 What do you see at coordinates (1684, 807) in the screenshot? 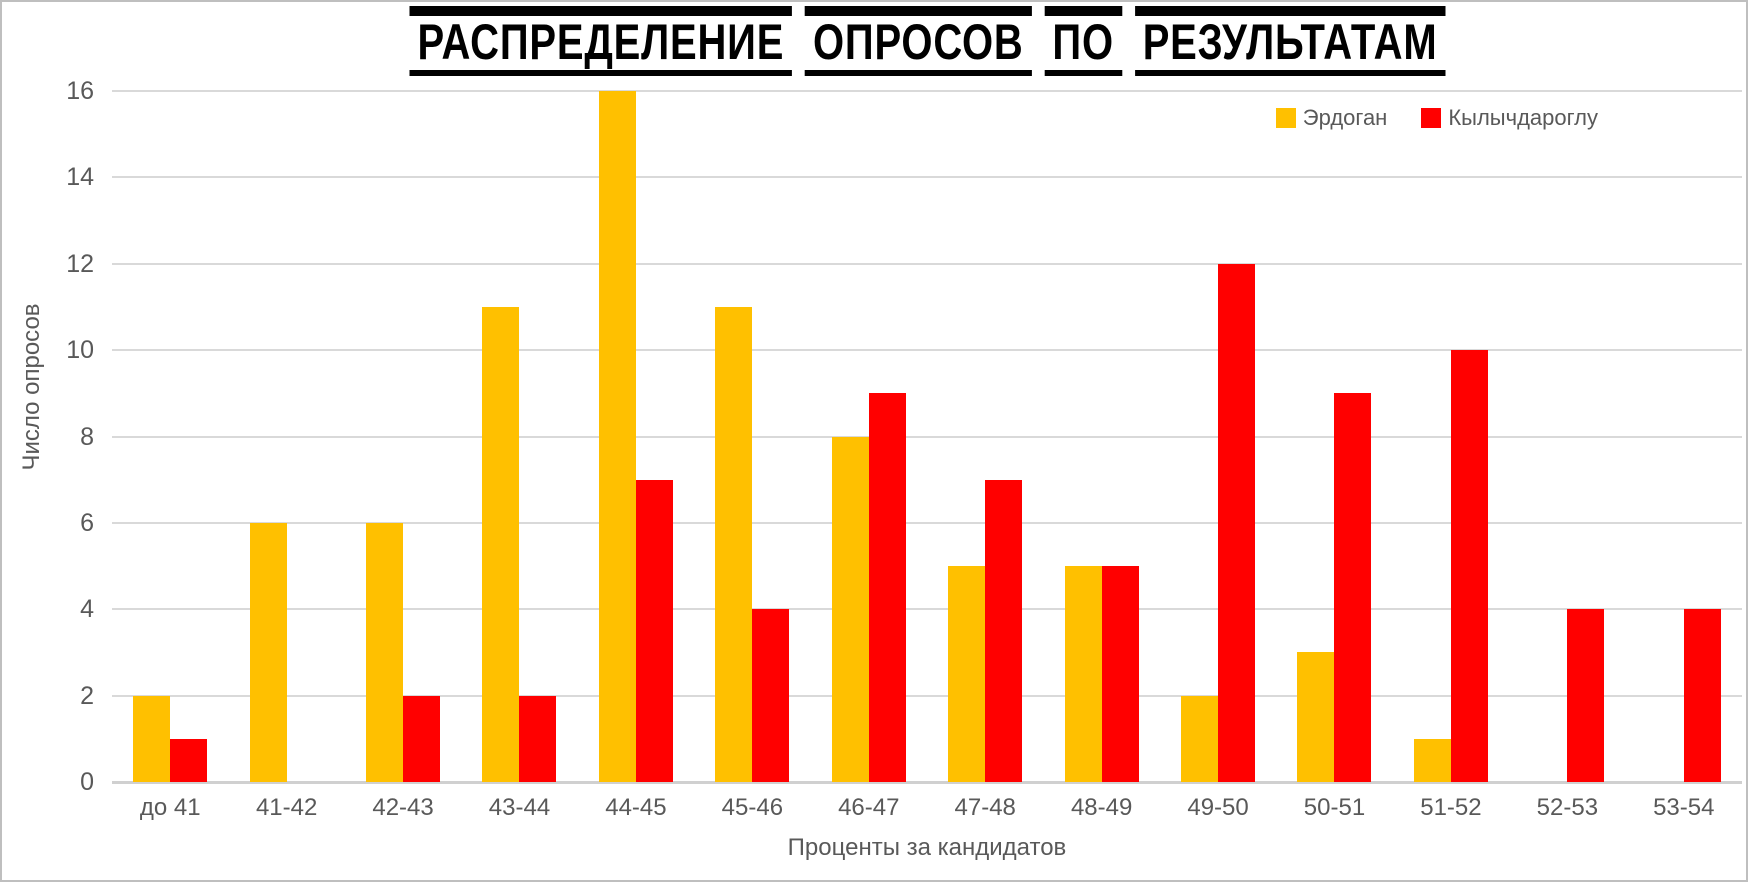
I see `x-tick-label: 53-54` at bounding box center [1684, 807].